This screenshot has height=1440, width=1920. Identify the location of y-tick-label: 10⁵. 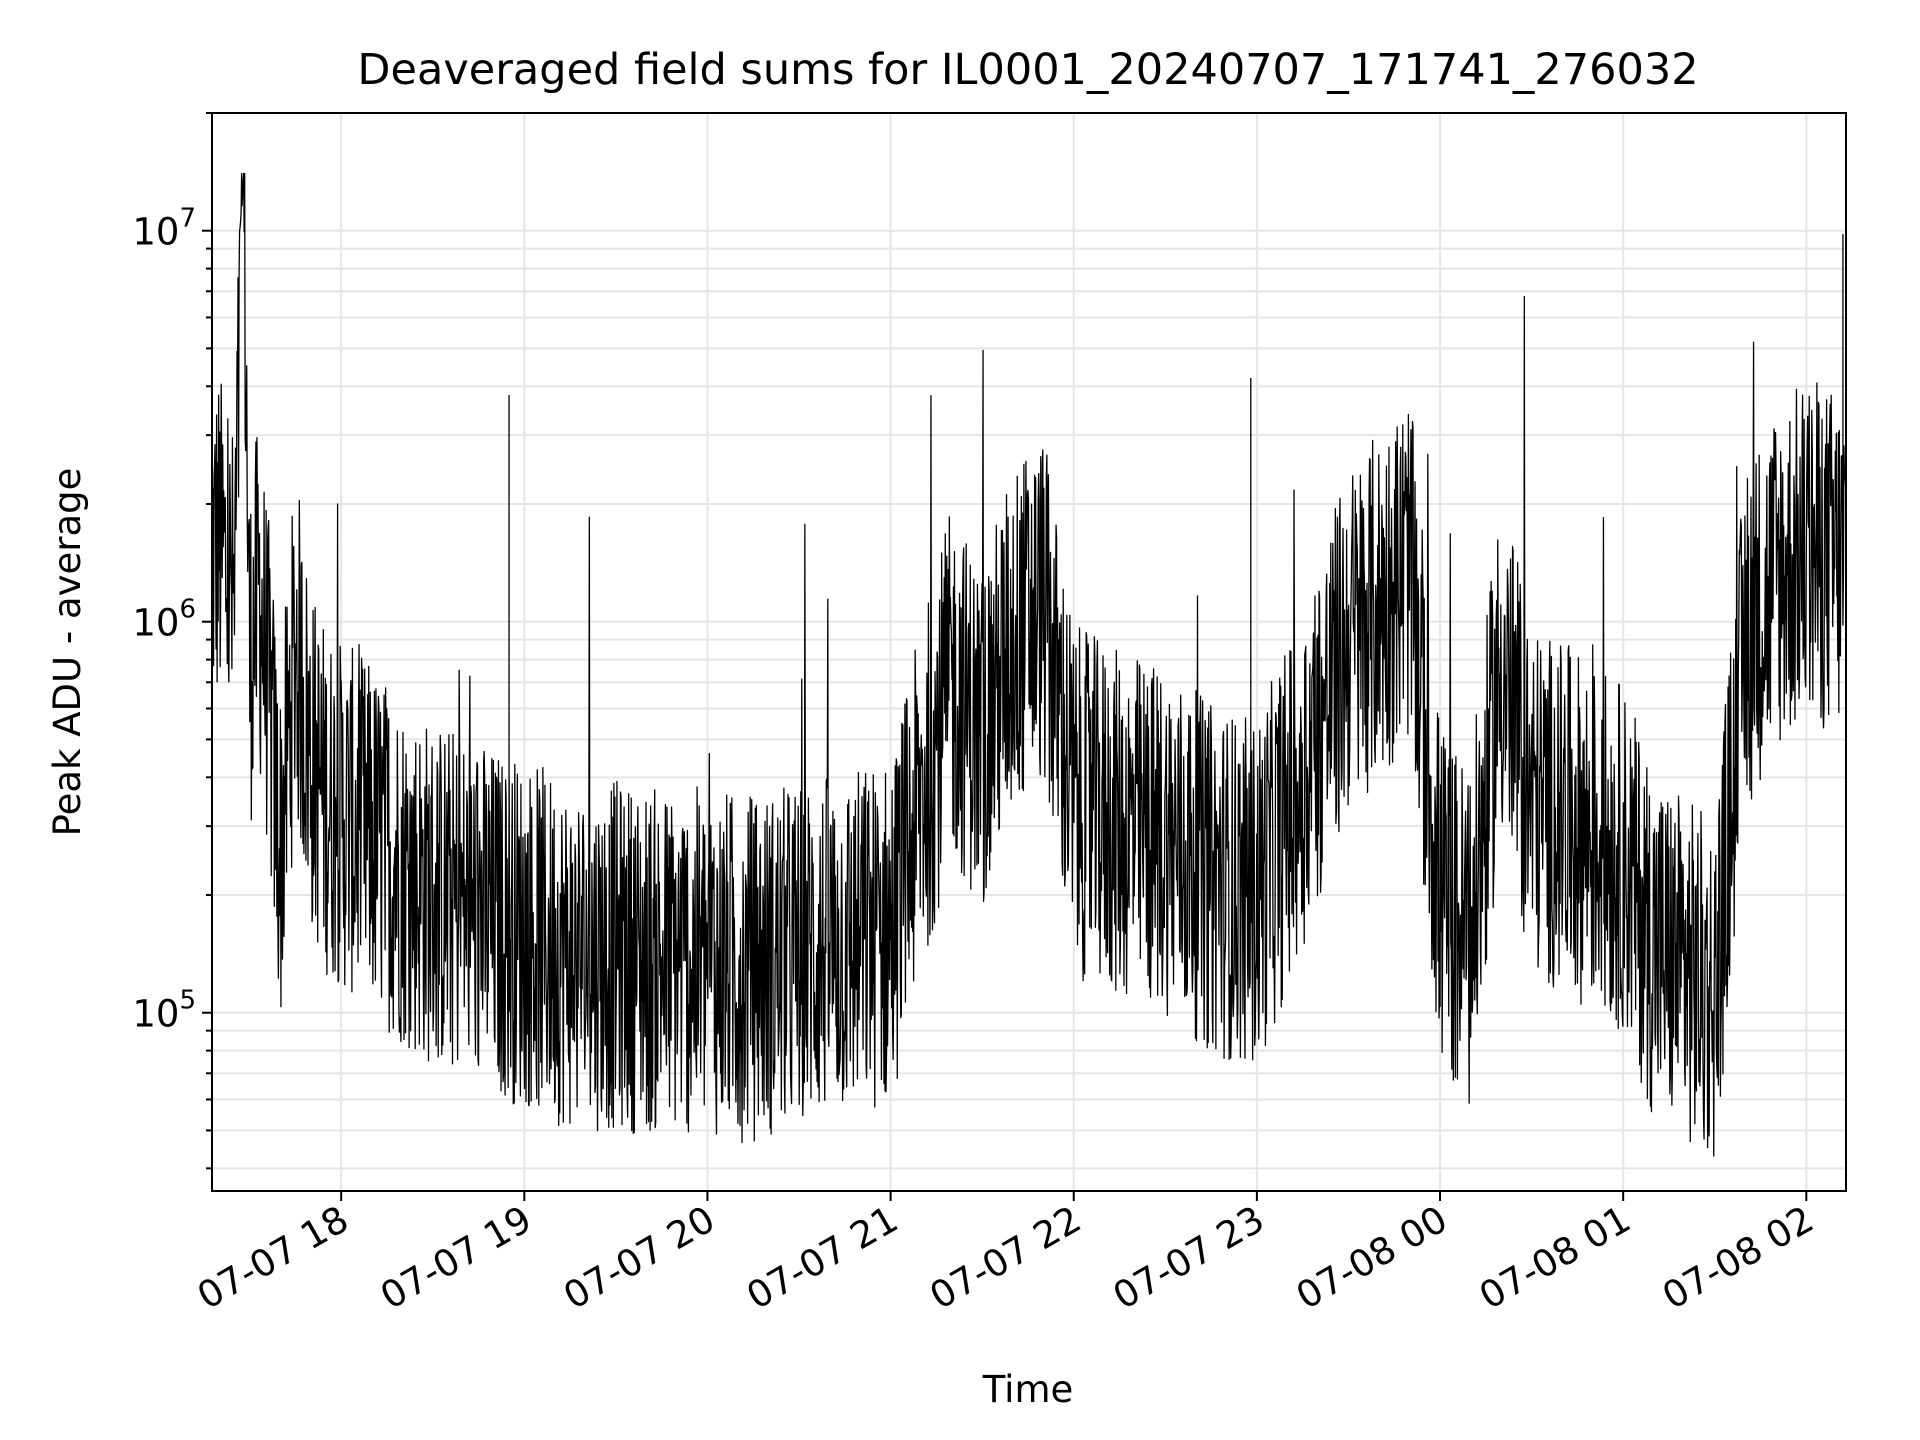
(164, 1011).